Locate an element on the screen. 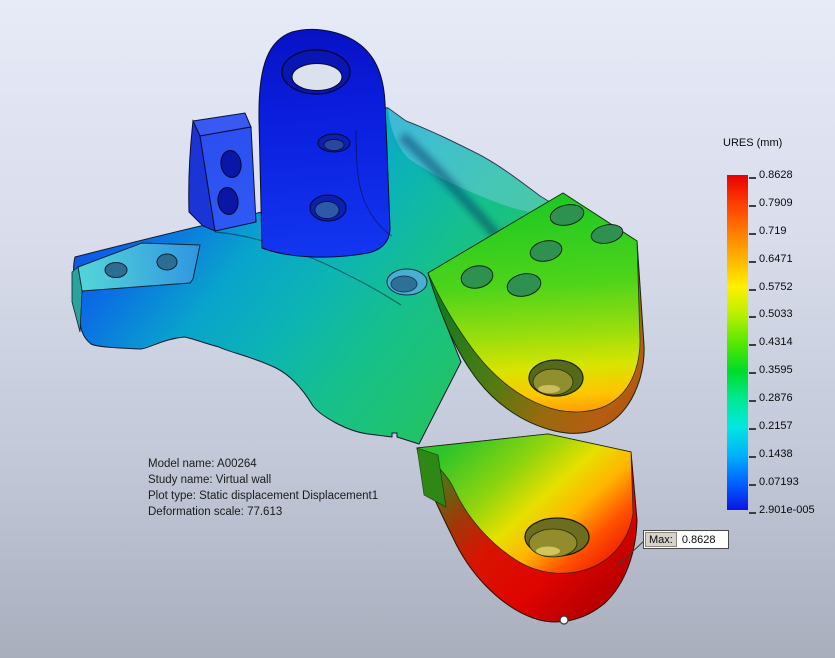 Image resolution: width=835 pixels, height=658 pixels. legend-tick: 0.4314 is located at coordinates (789, 342).